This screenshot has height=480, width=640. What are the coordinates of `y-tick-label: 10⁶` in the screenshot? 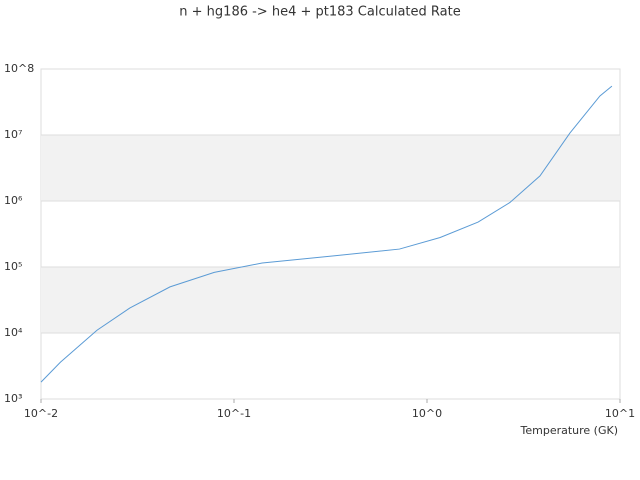 It's located at (13, 200).